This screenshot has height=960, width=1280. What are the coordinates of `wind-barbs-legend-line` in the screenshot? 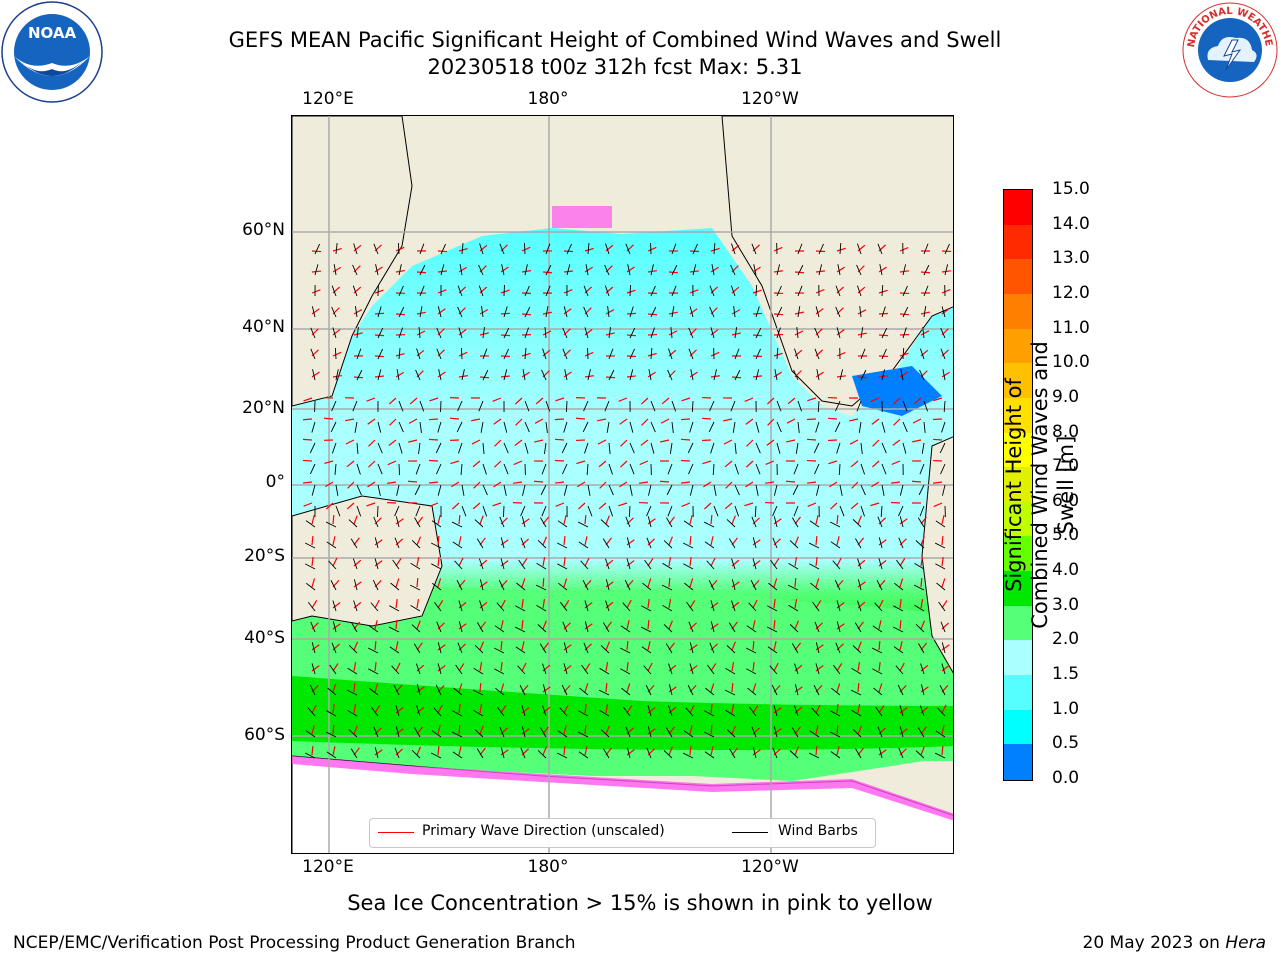 It's located at (750, 832).